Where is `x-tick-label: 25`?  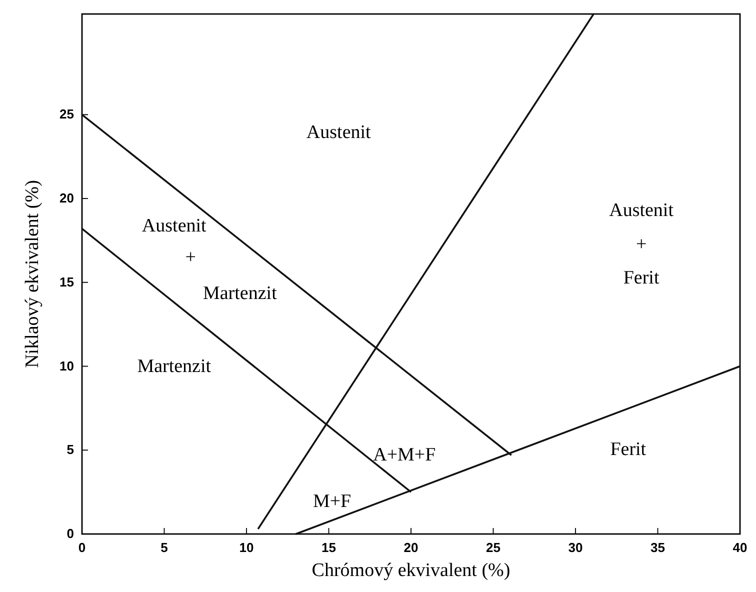 x-tick-label: 25 is located at coordinates (493, 547).